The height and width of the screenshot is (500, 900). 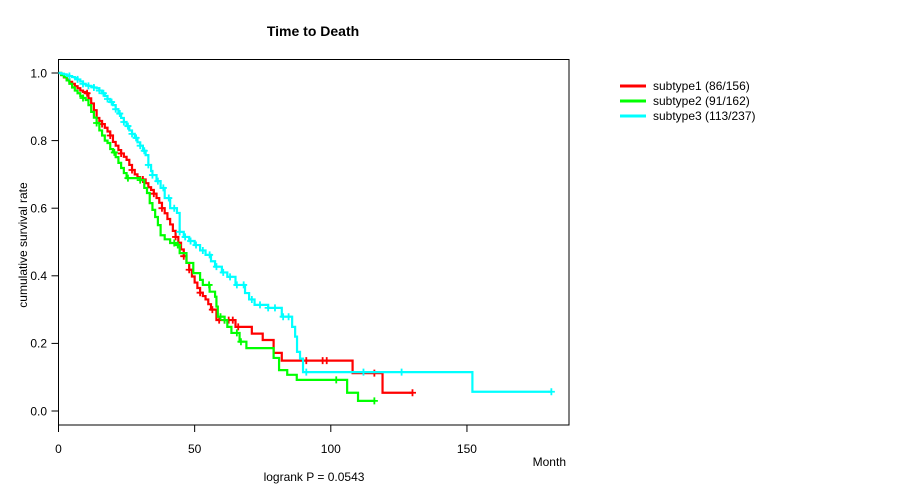 I want to click on y-tick-label: 0.0, so click(x=38, y=411).